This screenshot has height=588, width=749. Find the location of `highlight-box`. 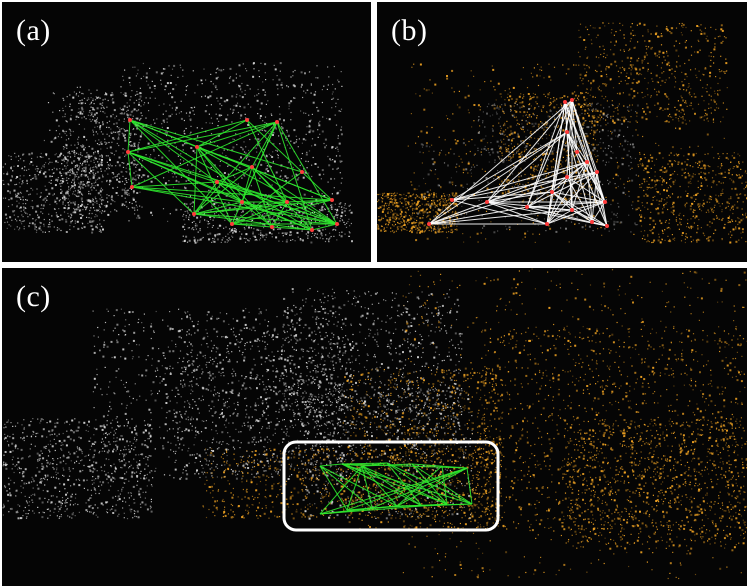

highlight-box is located at coordinates (391, 486).